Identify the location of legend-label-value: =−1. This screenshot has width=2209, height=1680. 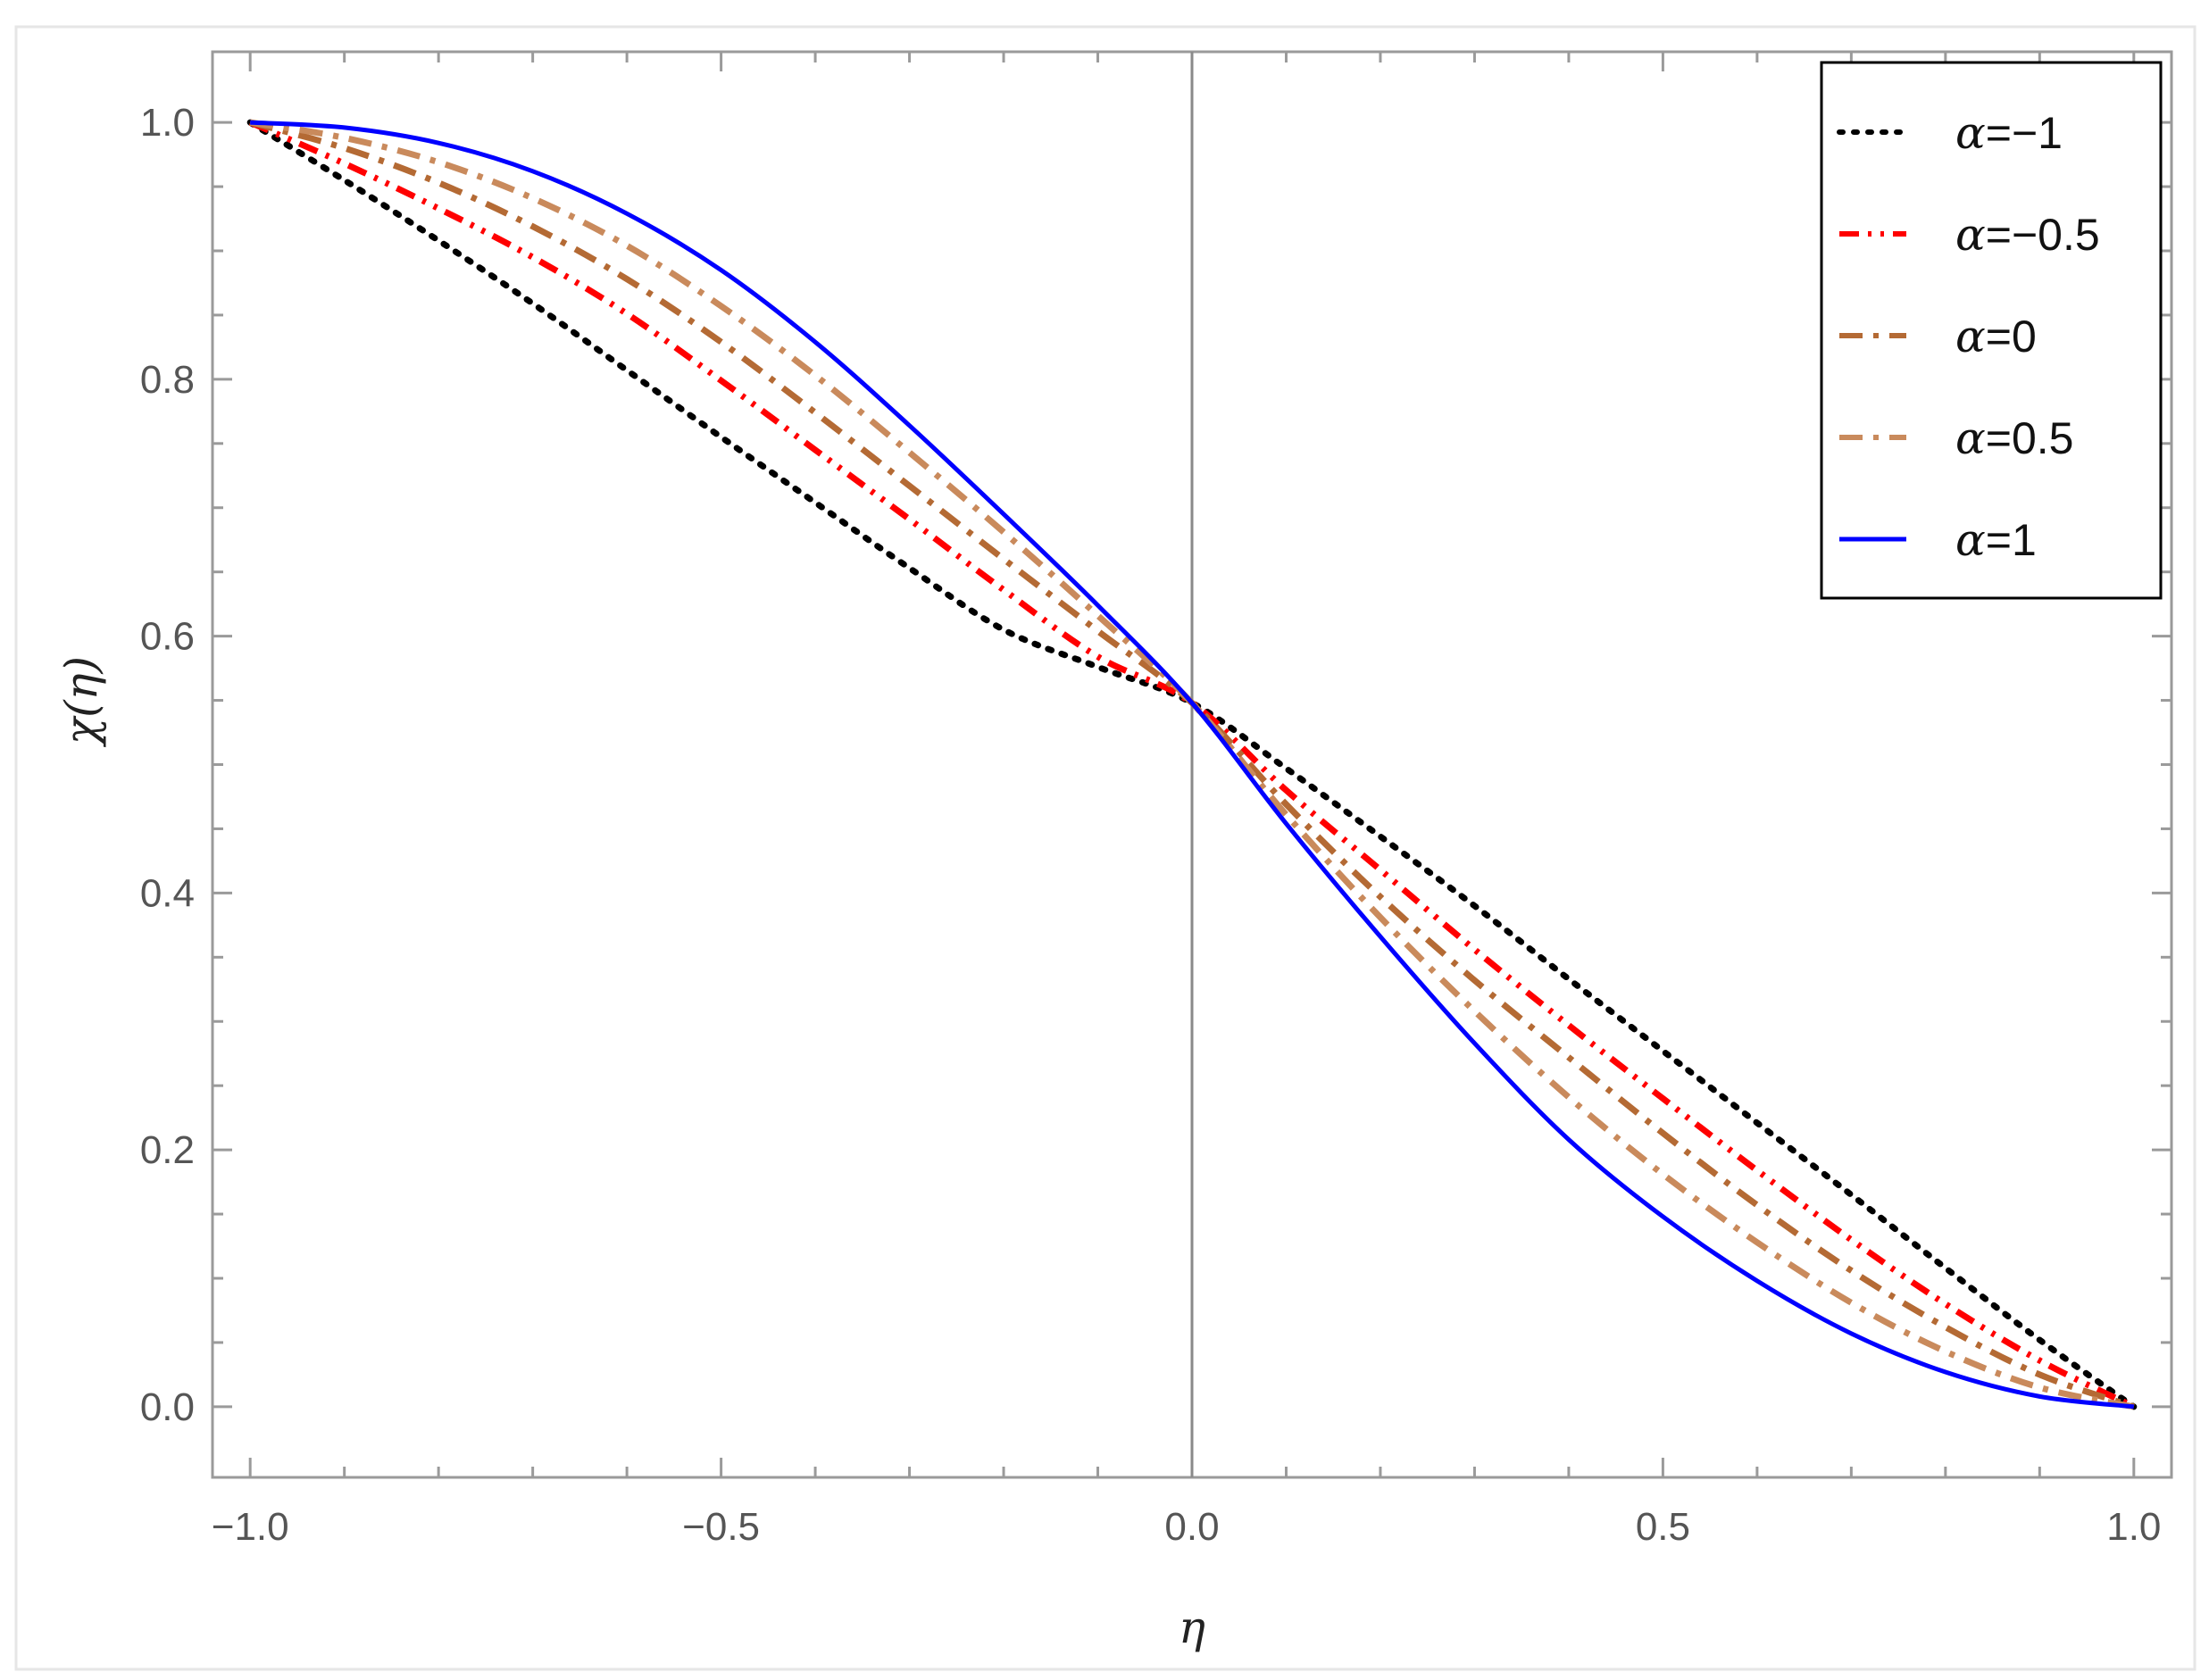
(2024, 133).